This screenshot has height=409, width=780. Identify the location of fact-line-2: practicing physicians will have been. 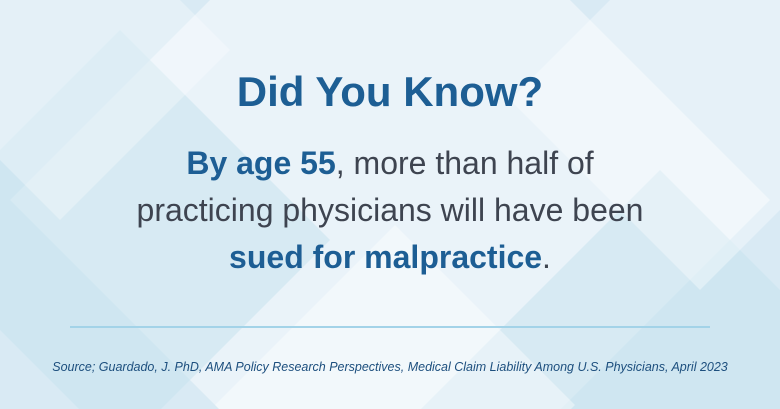
(390, 210).